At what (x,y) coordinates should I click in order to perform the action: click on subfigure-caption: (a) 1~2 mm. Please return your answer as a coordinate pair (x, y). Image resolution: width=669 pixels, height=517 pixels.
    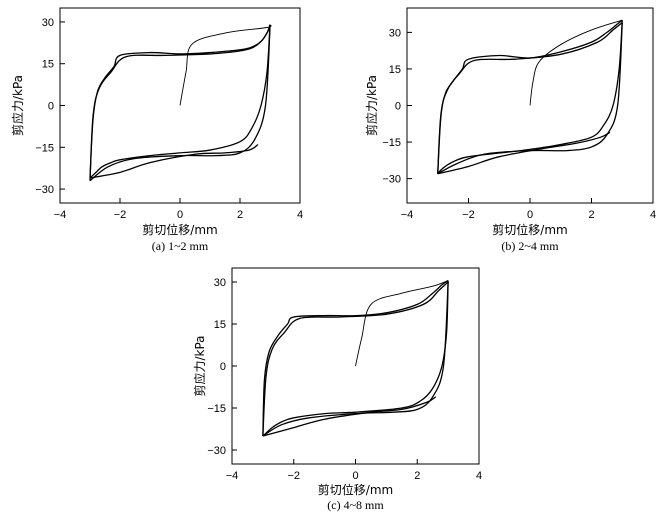
    Looking at the image, I should click on (180, 246).